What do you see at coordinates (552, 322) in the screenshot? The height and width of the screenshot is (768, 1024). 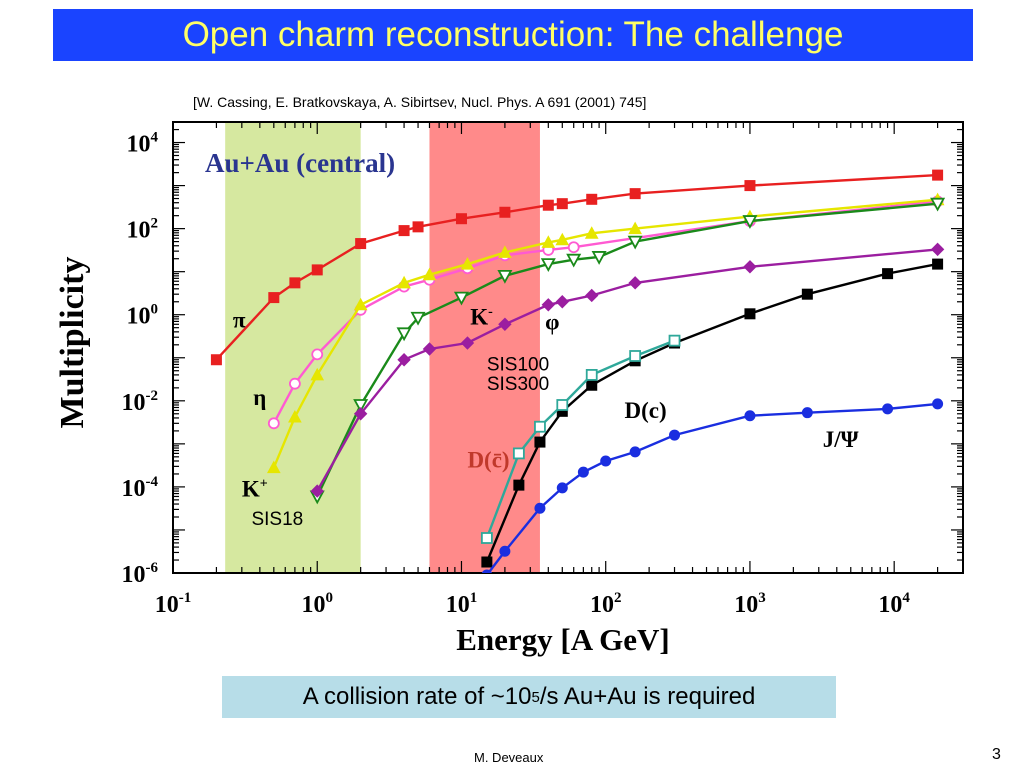 I see `series-annotation: φ` at bounding box center [552, 322].